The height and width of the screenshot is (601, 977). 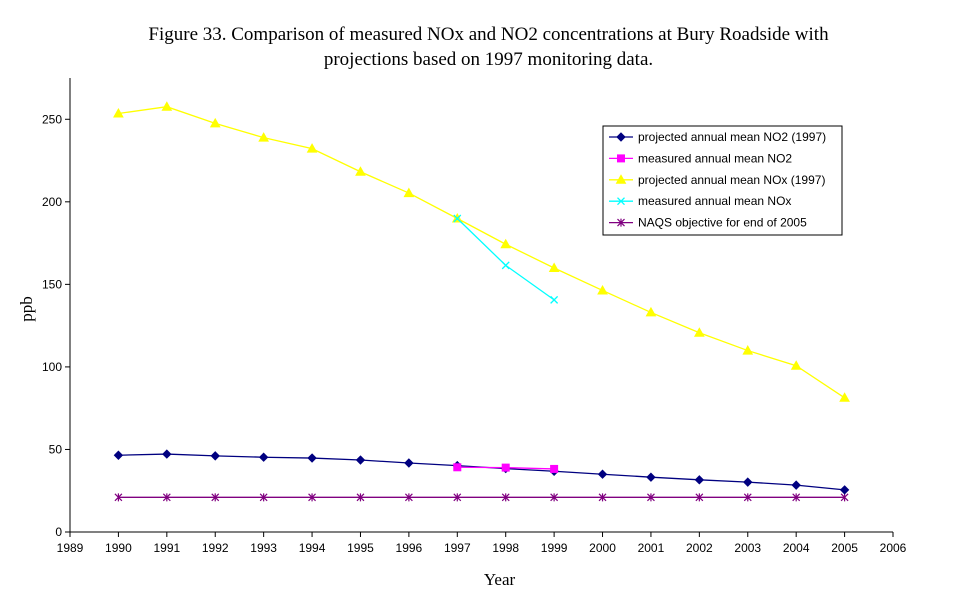 What do you see at coordinates (732, 137) in the screenshot?
I see `legend-label: projected annual mean NO2 (1997)` at bounding box center [732, 137].